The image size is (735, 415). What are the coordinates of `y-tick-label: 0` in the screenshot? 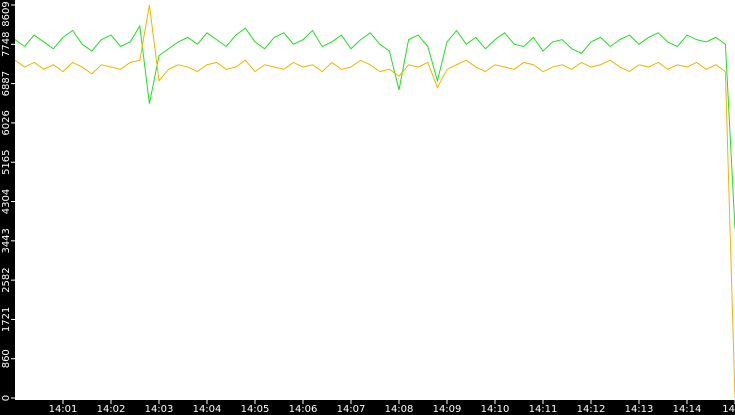 It's located at (6, 398).